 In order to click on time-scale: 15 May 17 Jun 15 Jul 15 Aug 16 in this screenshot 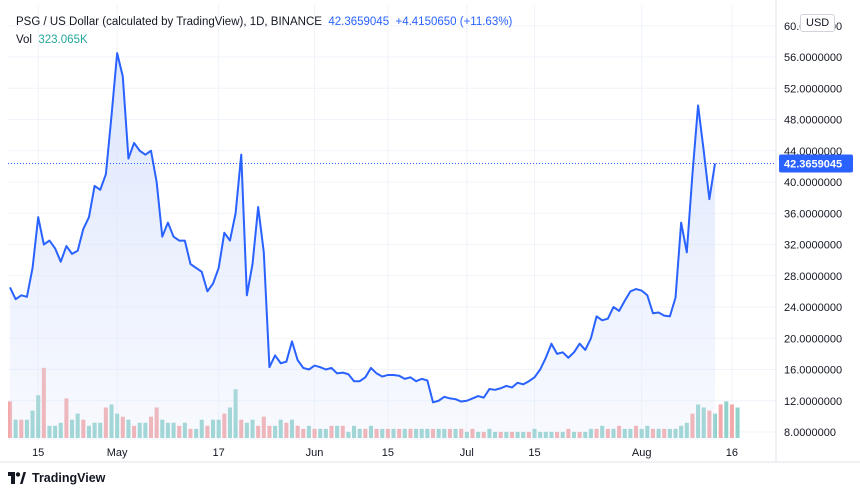, I will do `click(385, 453)`.